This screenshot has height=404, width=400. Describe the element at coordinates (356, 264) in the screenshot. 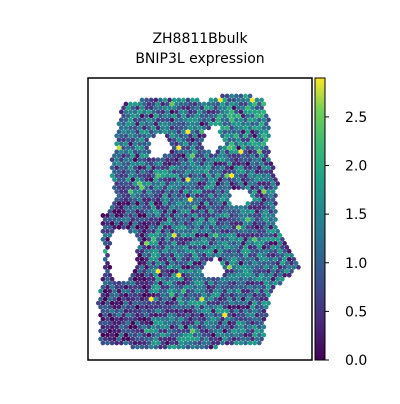

I see `colorbar-tick-label: 1.0` at that location.